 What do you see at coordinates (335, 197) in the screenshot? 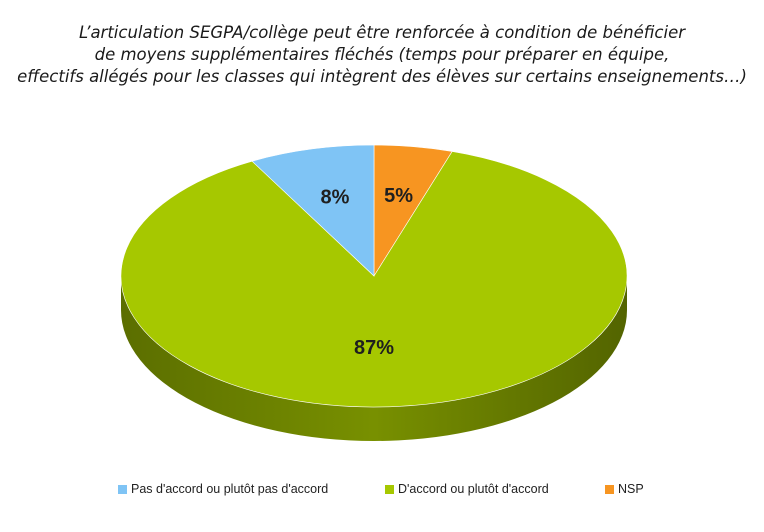
I see `pie-label-0: 8%` at bounding box center [335, 197].